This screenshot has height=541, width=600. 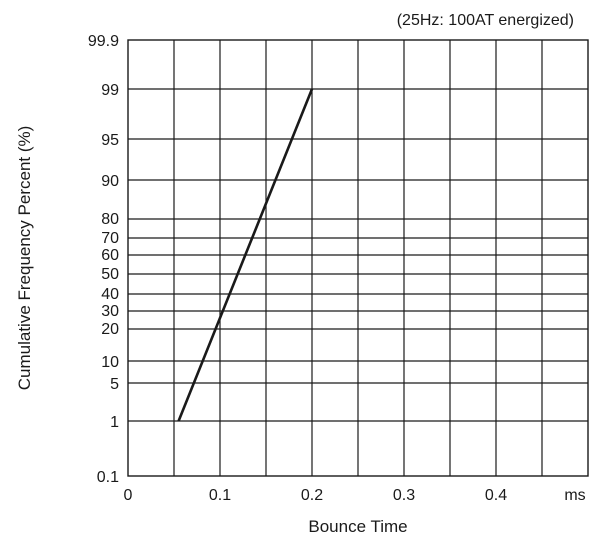 I want to click on y-tick-label: 90, so click(x=110, y=181).